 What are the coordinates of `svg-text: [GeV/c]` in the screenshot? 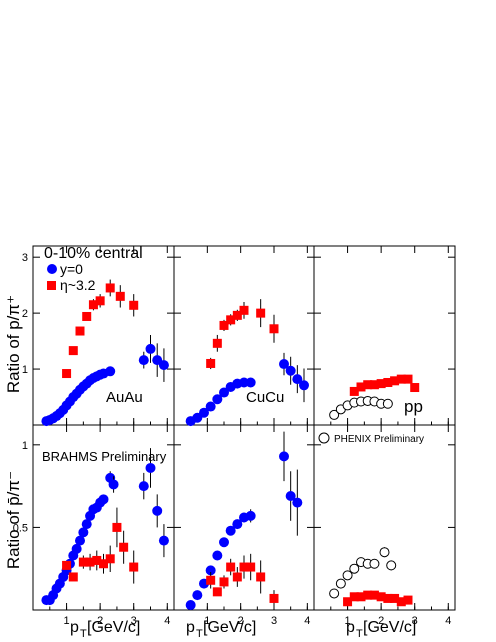 It's located at (389, 627).